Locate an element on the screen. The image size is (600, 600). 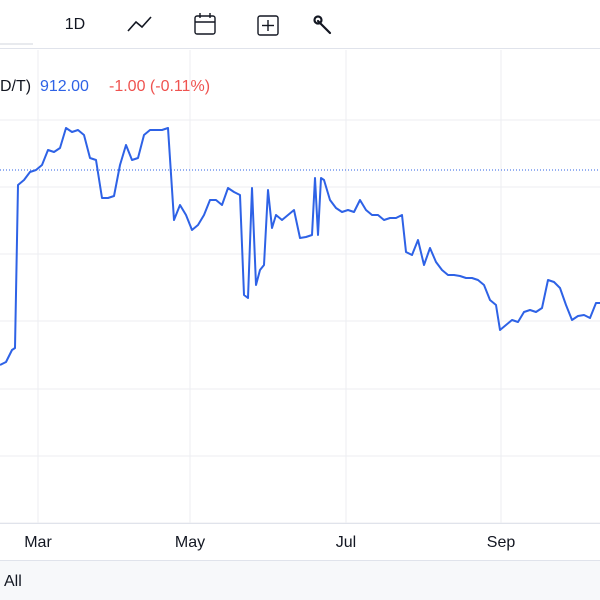
x-tick-label: Mar is located at coordinates (38, 542).